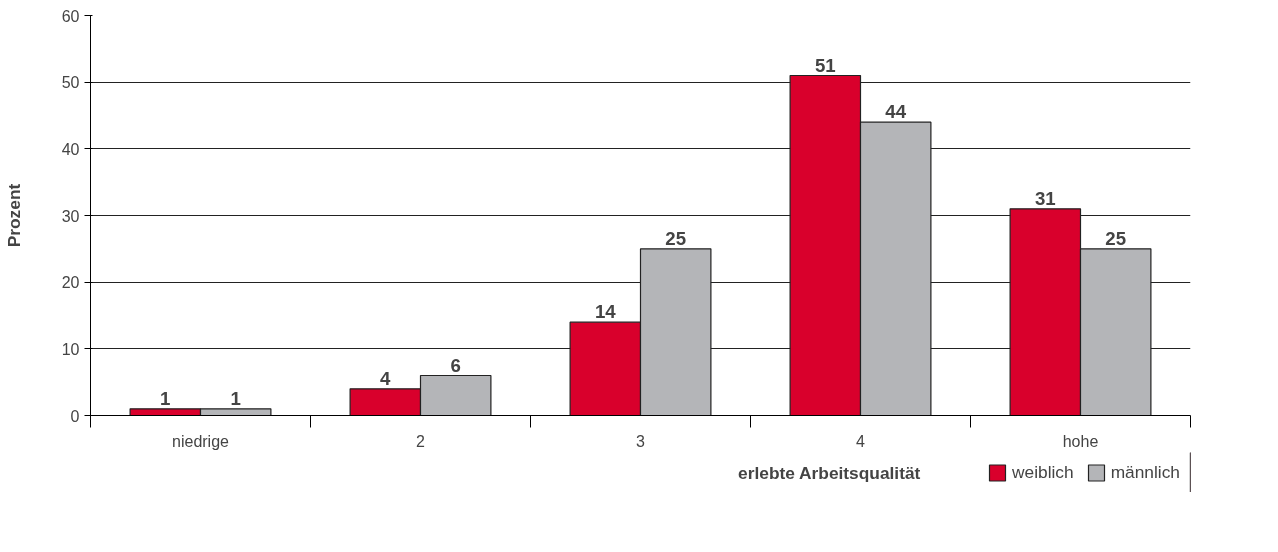 The height and width of the screenshot is (552, 1278). What do you see at coordinates (829, 472) in the screenshot?
I see `x-axis-title: erlebte Arbeitsqualität` at bounding box center [829, 472].